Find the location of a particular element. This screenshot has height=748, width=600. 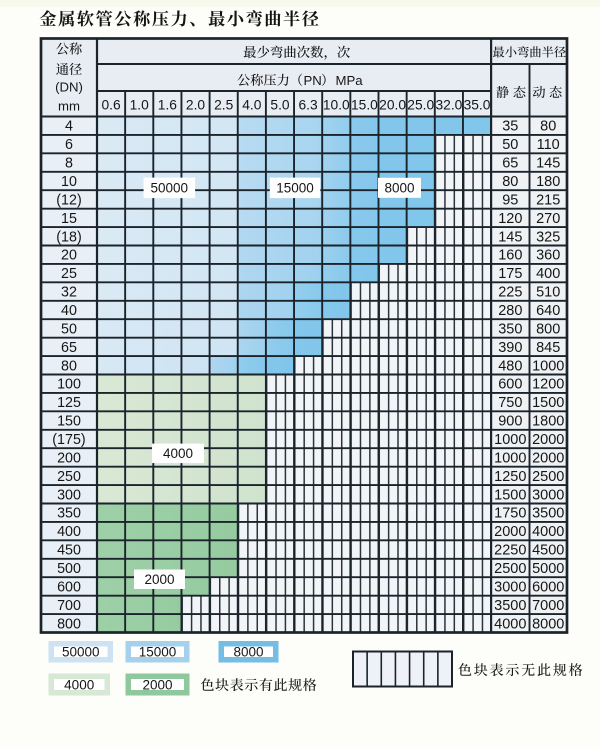

svg-text: 325 is located at coordinates (548, 237).